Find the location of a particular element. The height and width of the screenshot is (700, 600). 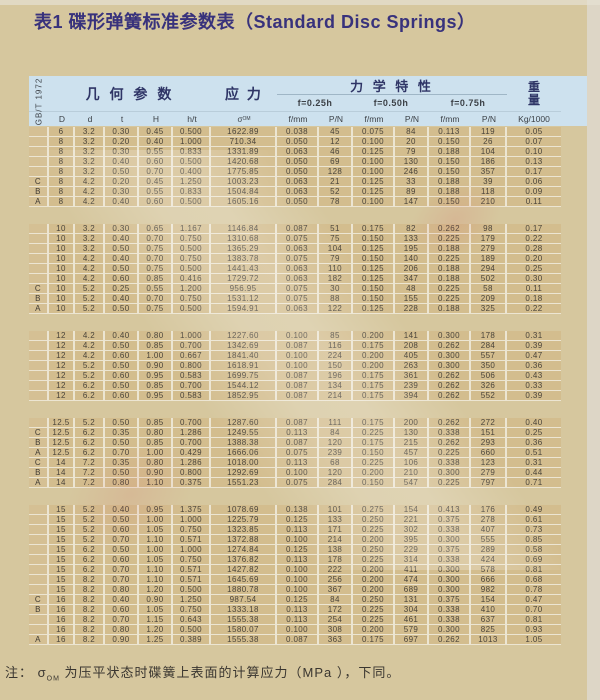

value-cell: 239 is located at coordinates (412, 386).